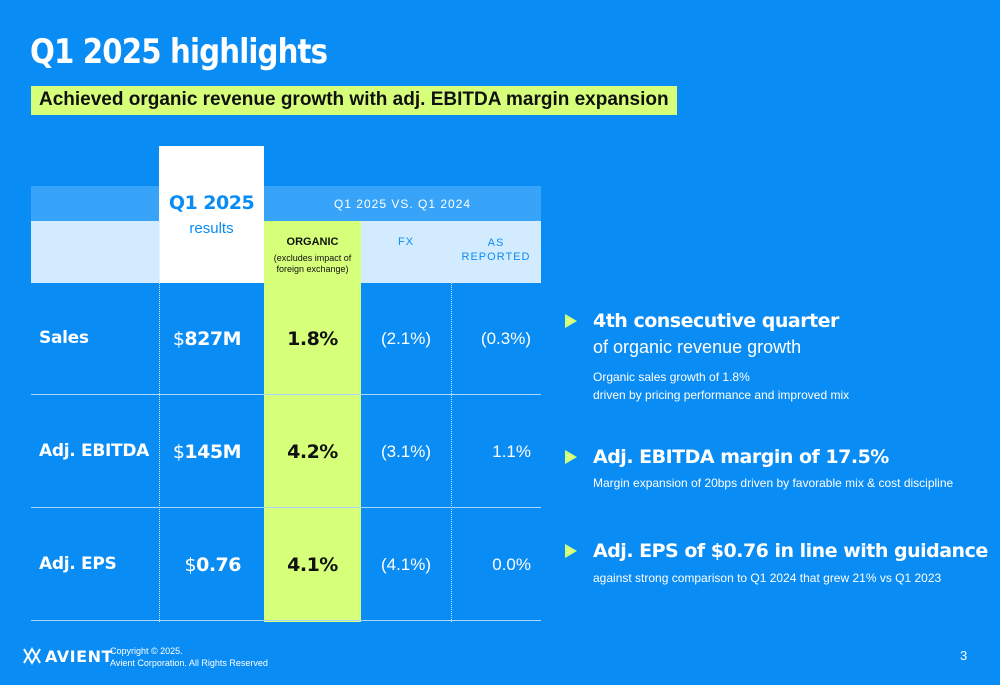 The image size is (1000, 685). What do you see at coordinates (312, 452) in the screenshot?
I see `ebitda-organic: 4.2%` at bounding box center [312, 452].